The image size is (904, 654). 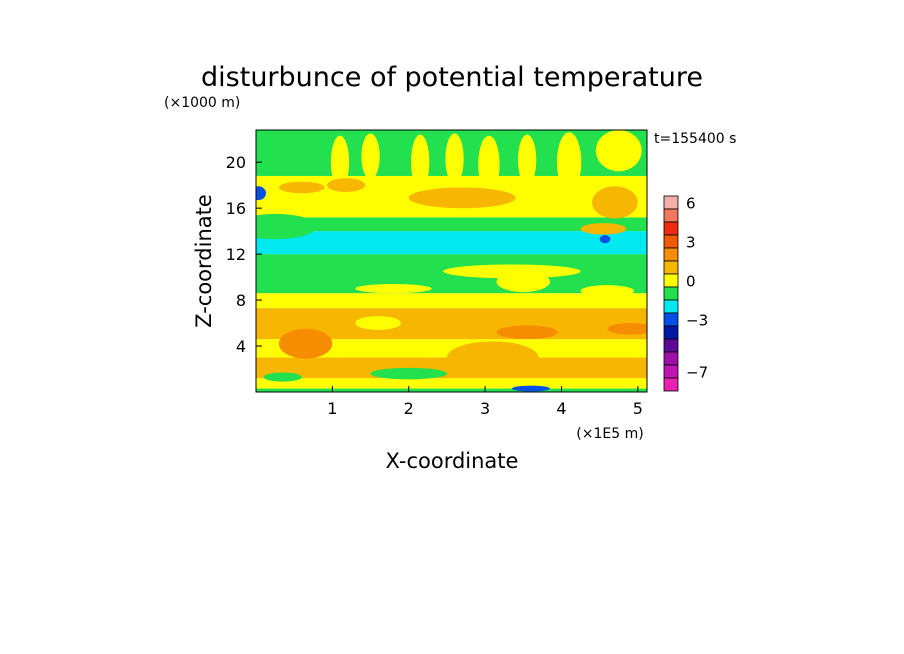 I want to click on x-unit-label: (×1E5 m), so click(x=609, y=434).